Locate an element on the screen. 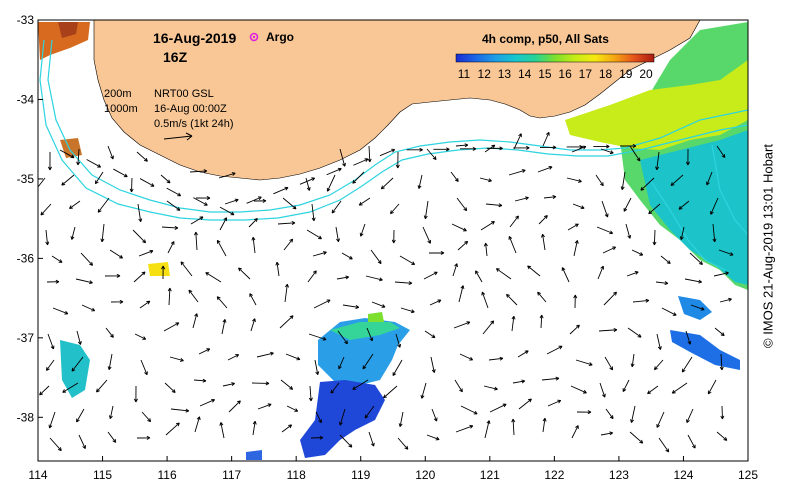 This screenshot has width=790, height=497. argo-label: Argo is located at coordinates (280, 37).